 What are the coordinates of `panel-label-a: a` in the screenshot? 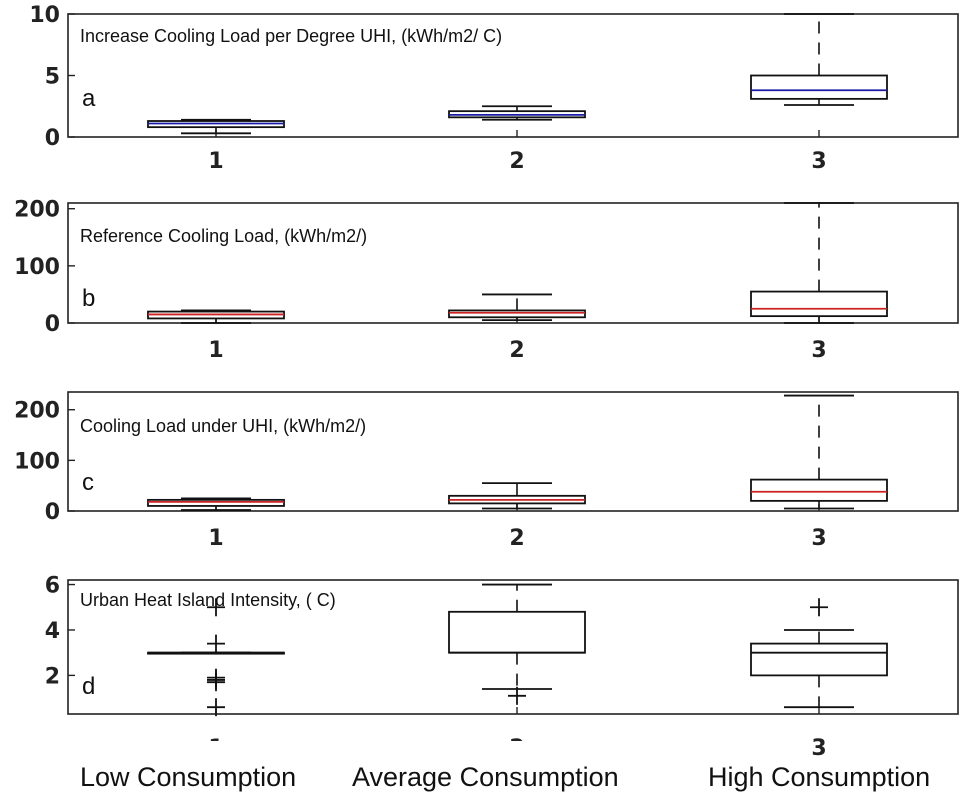 It's located at (89, 98).